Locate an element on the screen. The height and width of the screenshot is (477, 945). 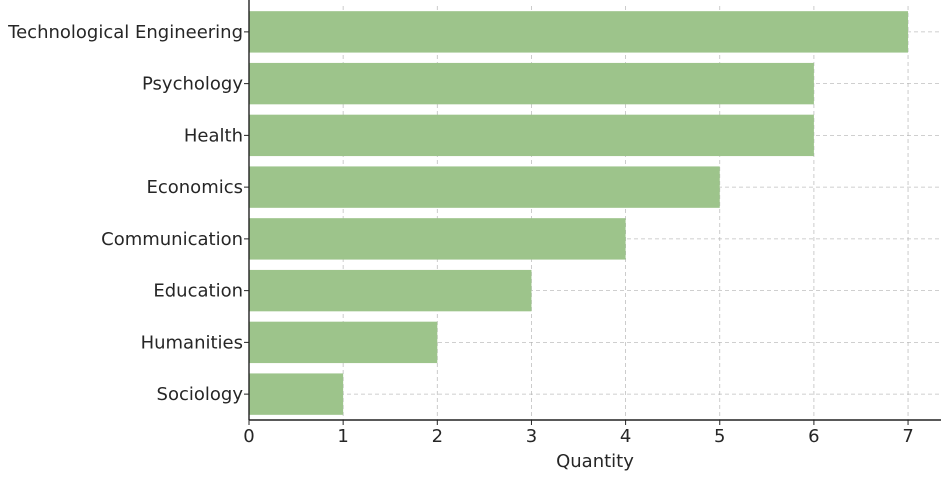
y-tick-label: Communication is located at coordinates (172, 239).